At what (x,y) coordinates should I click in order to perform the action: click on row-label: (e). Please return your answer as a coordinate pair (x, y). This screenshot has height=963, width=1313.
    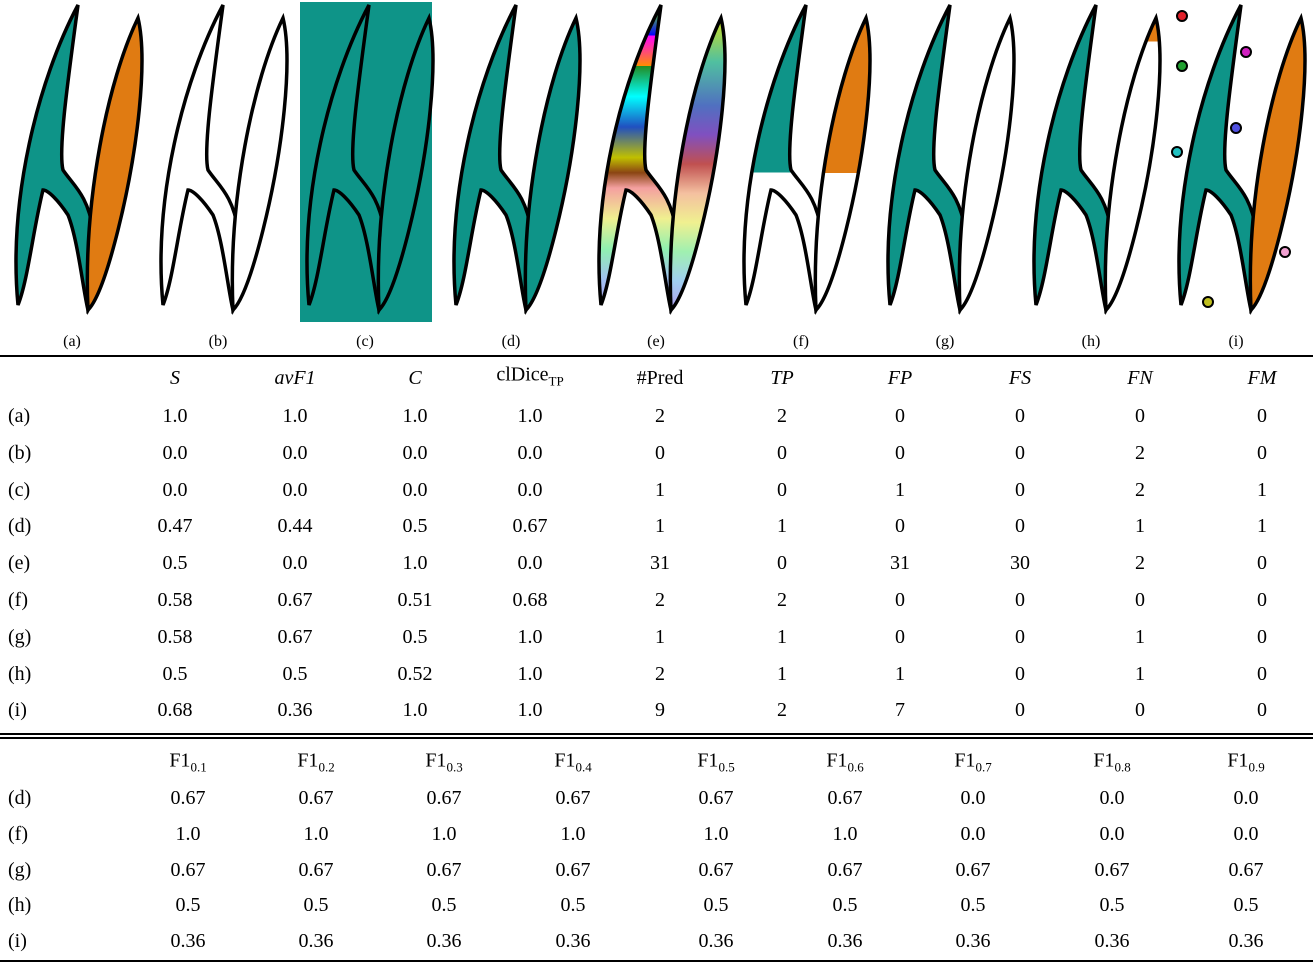
    Looking at the image, I should click on (19, 563).